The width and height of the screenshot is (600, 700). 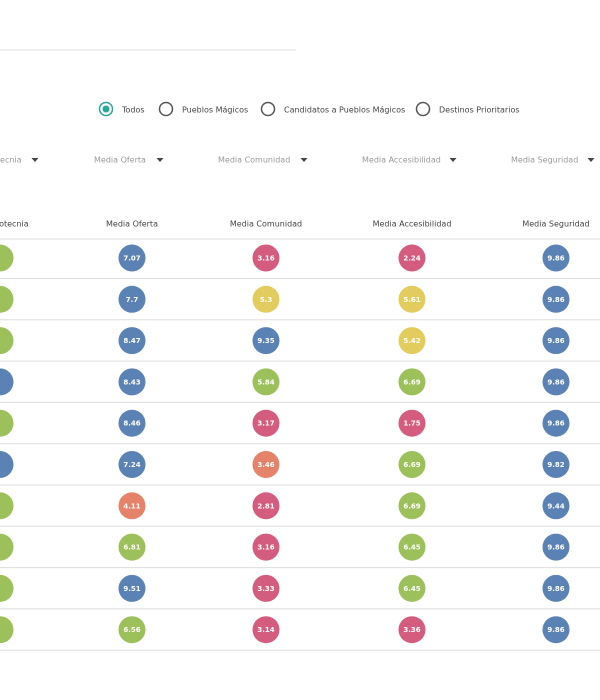 I want to click on score-value: 8.46, so click(x=131, y=424).